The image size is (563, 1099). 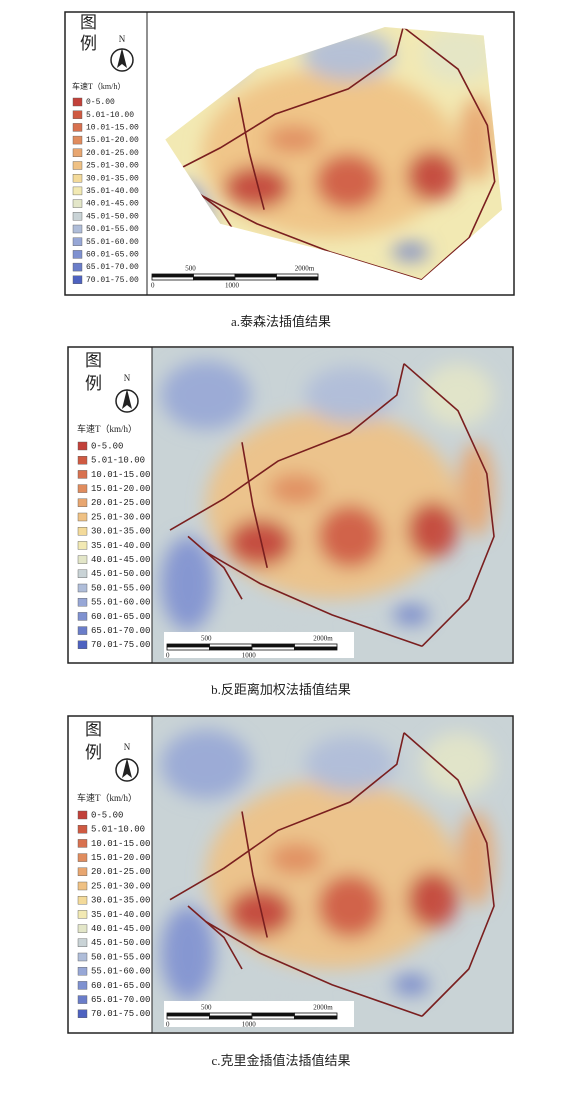 What do you see at coordinates (168, 1025) in the screenshot?
I see `scale-label: 0` at bounding box center [168, 1025].